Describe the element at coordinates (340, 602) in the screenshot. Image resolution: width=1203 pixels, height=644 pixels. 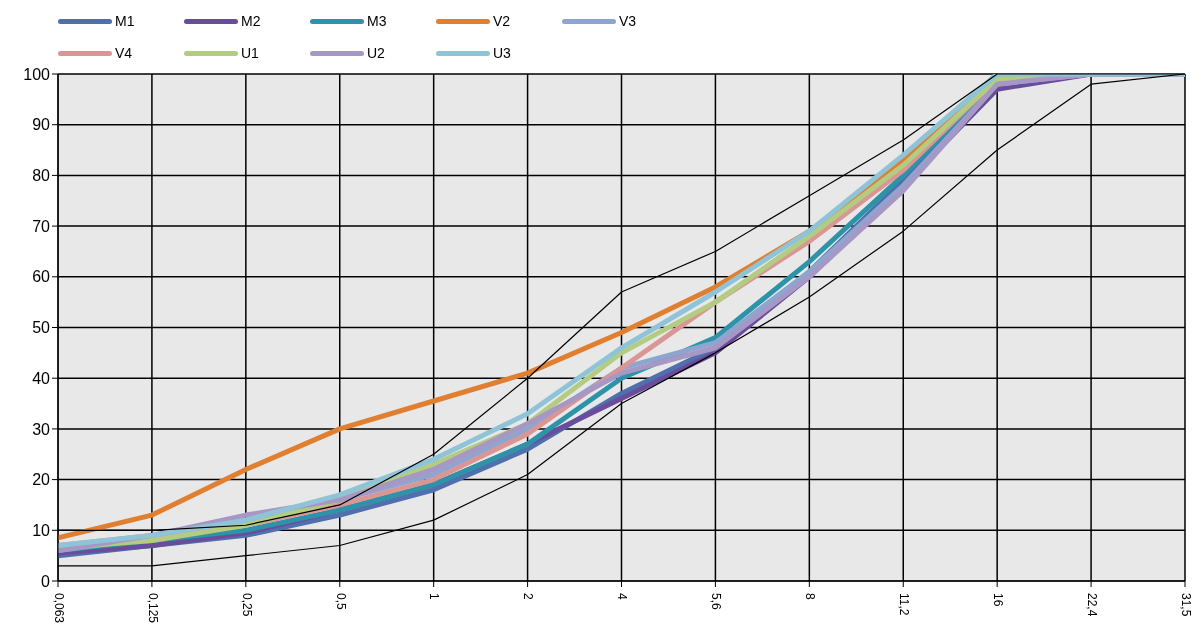
I see `x-tick-label: 0,5` at that location.